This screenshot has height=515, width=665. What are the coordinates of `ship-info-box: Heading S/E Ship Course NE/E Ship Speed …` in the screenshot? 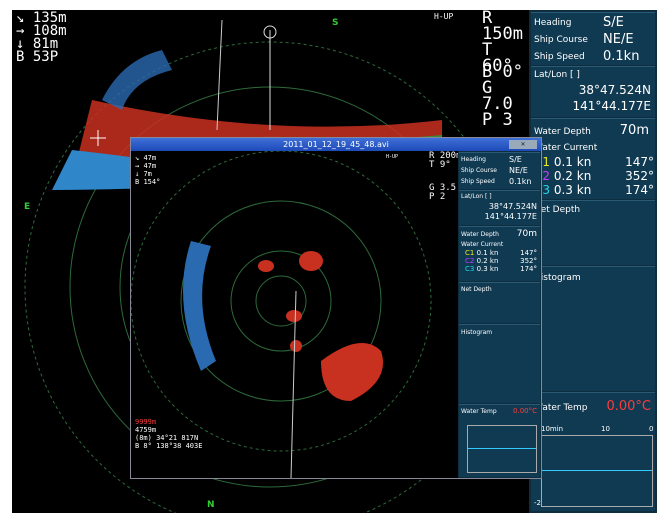 It's located at (593, 38).